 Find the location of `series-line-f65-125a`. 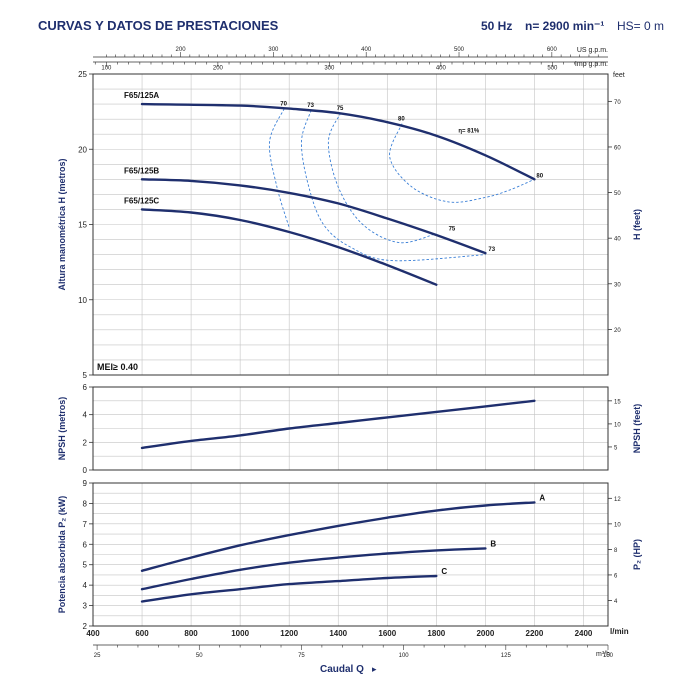

series-line-f65-125a is located at coordinates (338, 141).